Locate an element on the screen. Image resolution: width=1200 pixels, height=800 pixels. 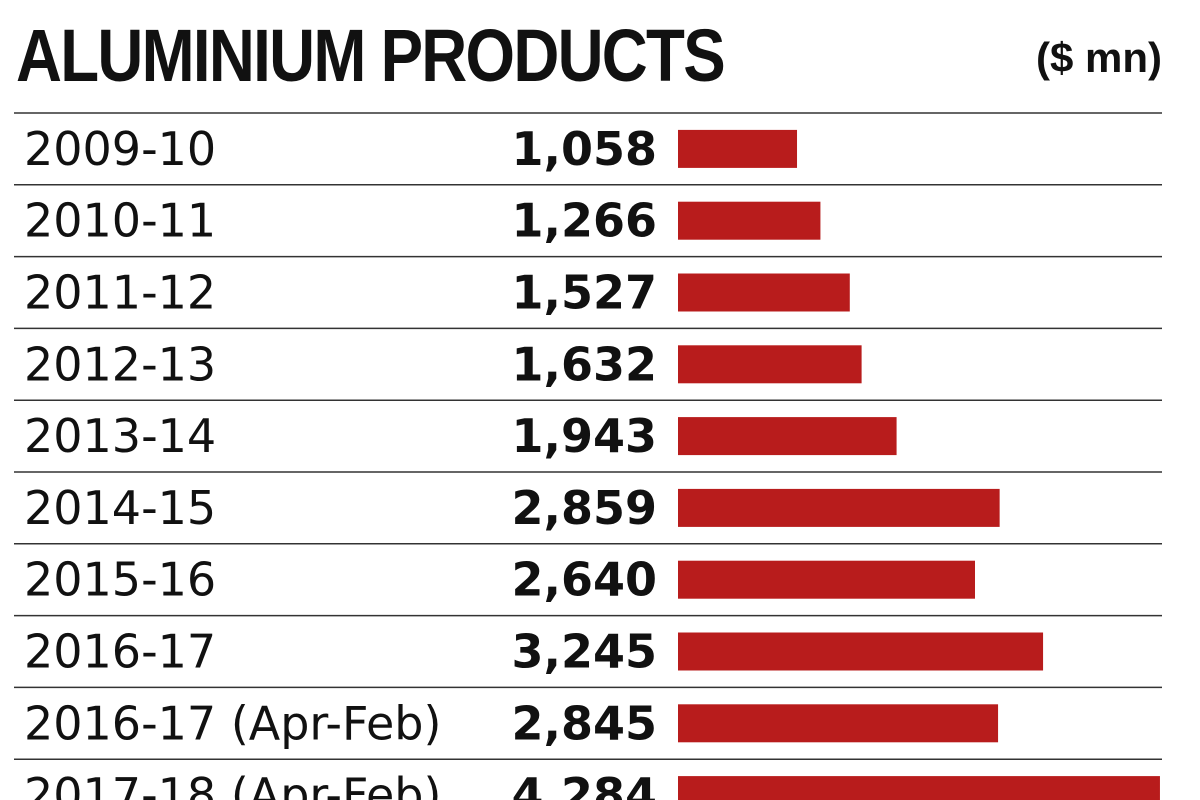
category-label: 2014-15 is located at coordinates (120, 508).